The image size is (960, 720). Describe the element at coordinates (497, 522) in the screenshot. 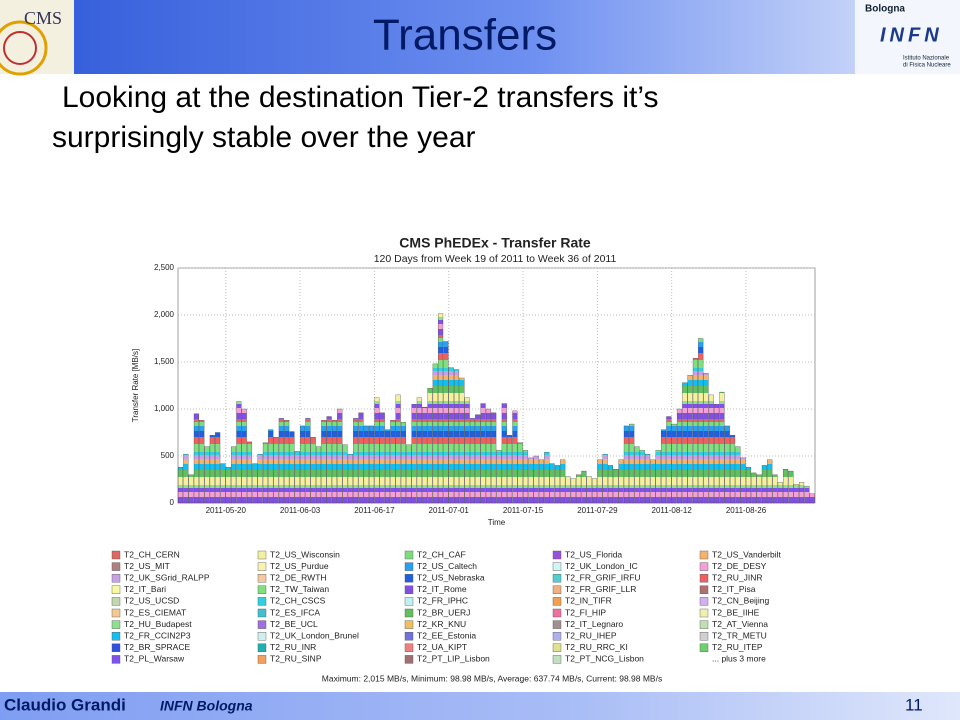

I see `x-axis-label: Time` at that location.